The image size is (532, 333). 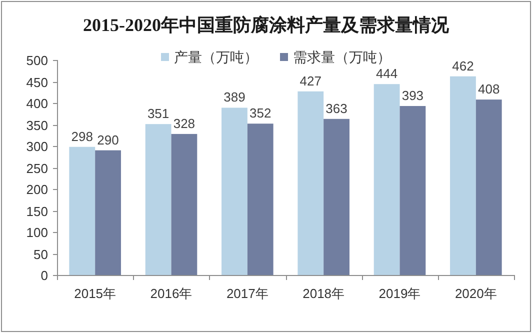 I want to click on data-label: 389, so click(x=235, y=97).